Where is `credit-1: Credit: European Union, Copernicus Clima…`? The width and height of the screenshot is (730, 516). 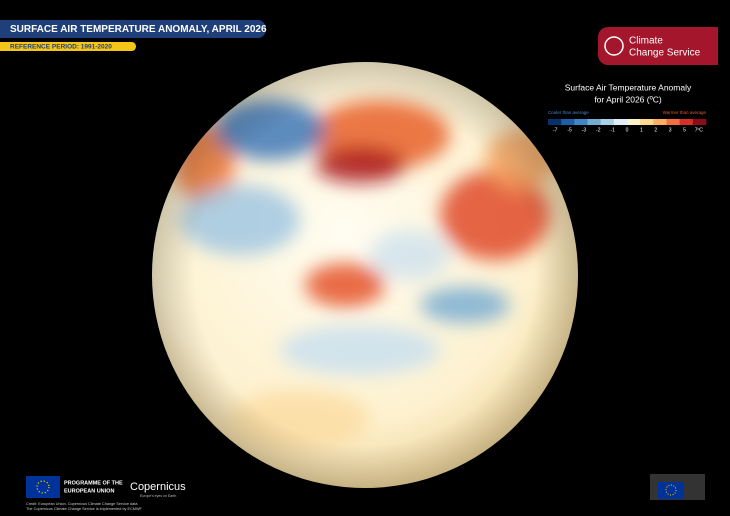
credit-1: Credit: European Union, Copernicus Clima… is located at coordinates (82, 504).